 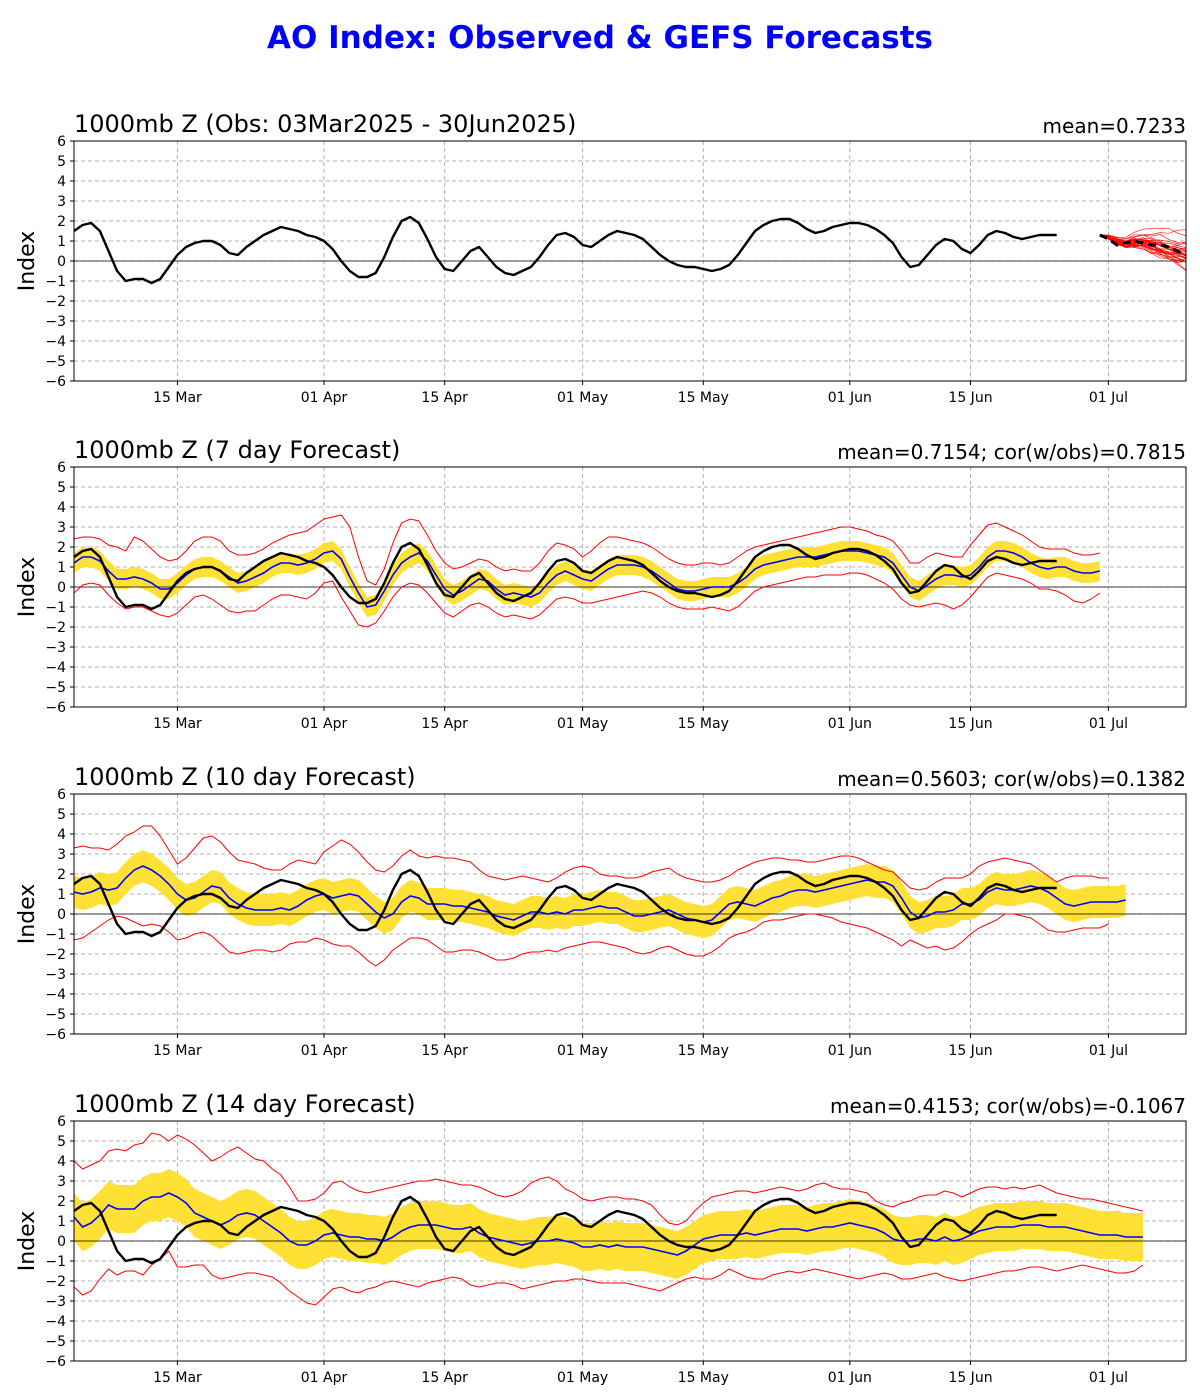 I want to click on panel-title: 1000mb Z (Obs: 03Mar2025 - 30Jun2025), so click(x=325, y=124).